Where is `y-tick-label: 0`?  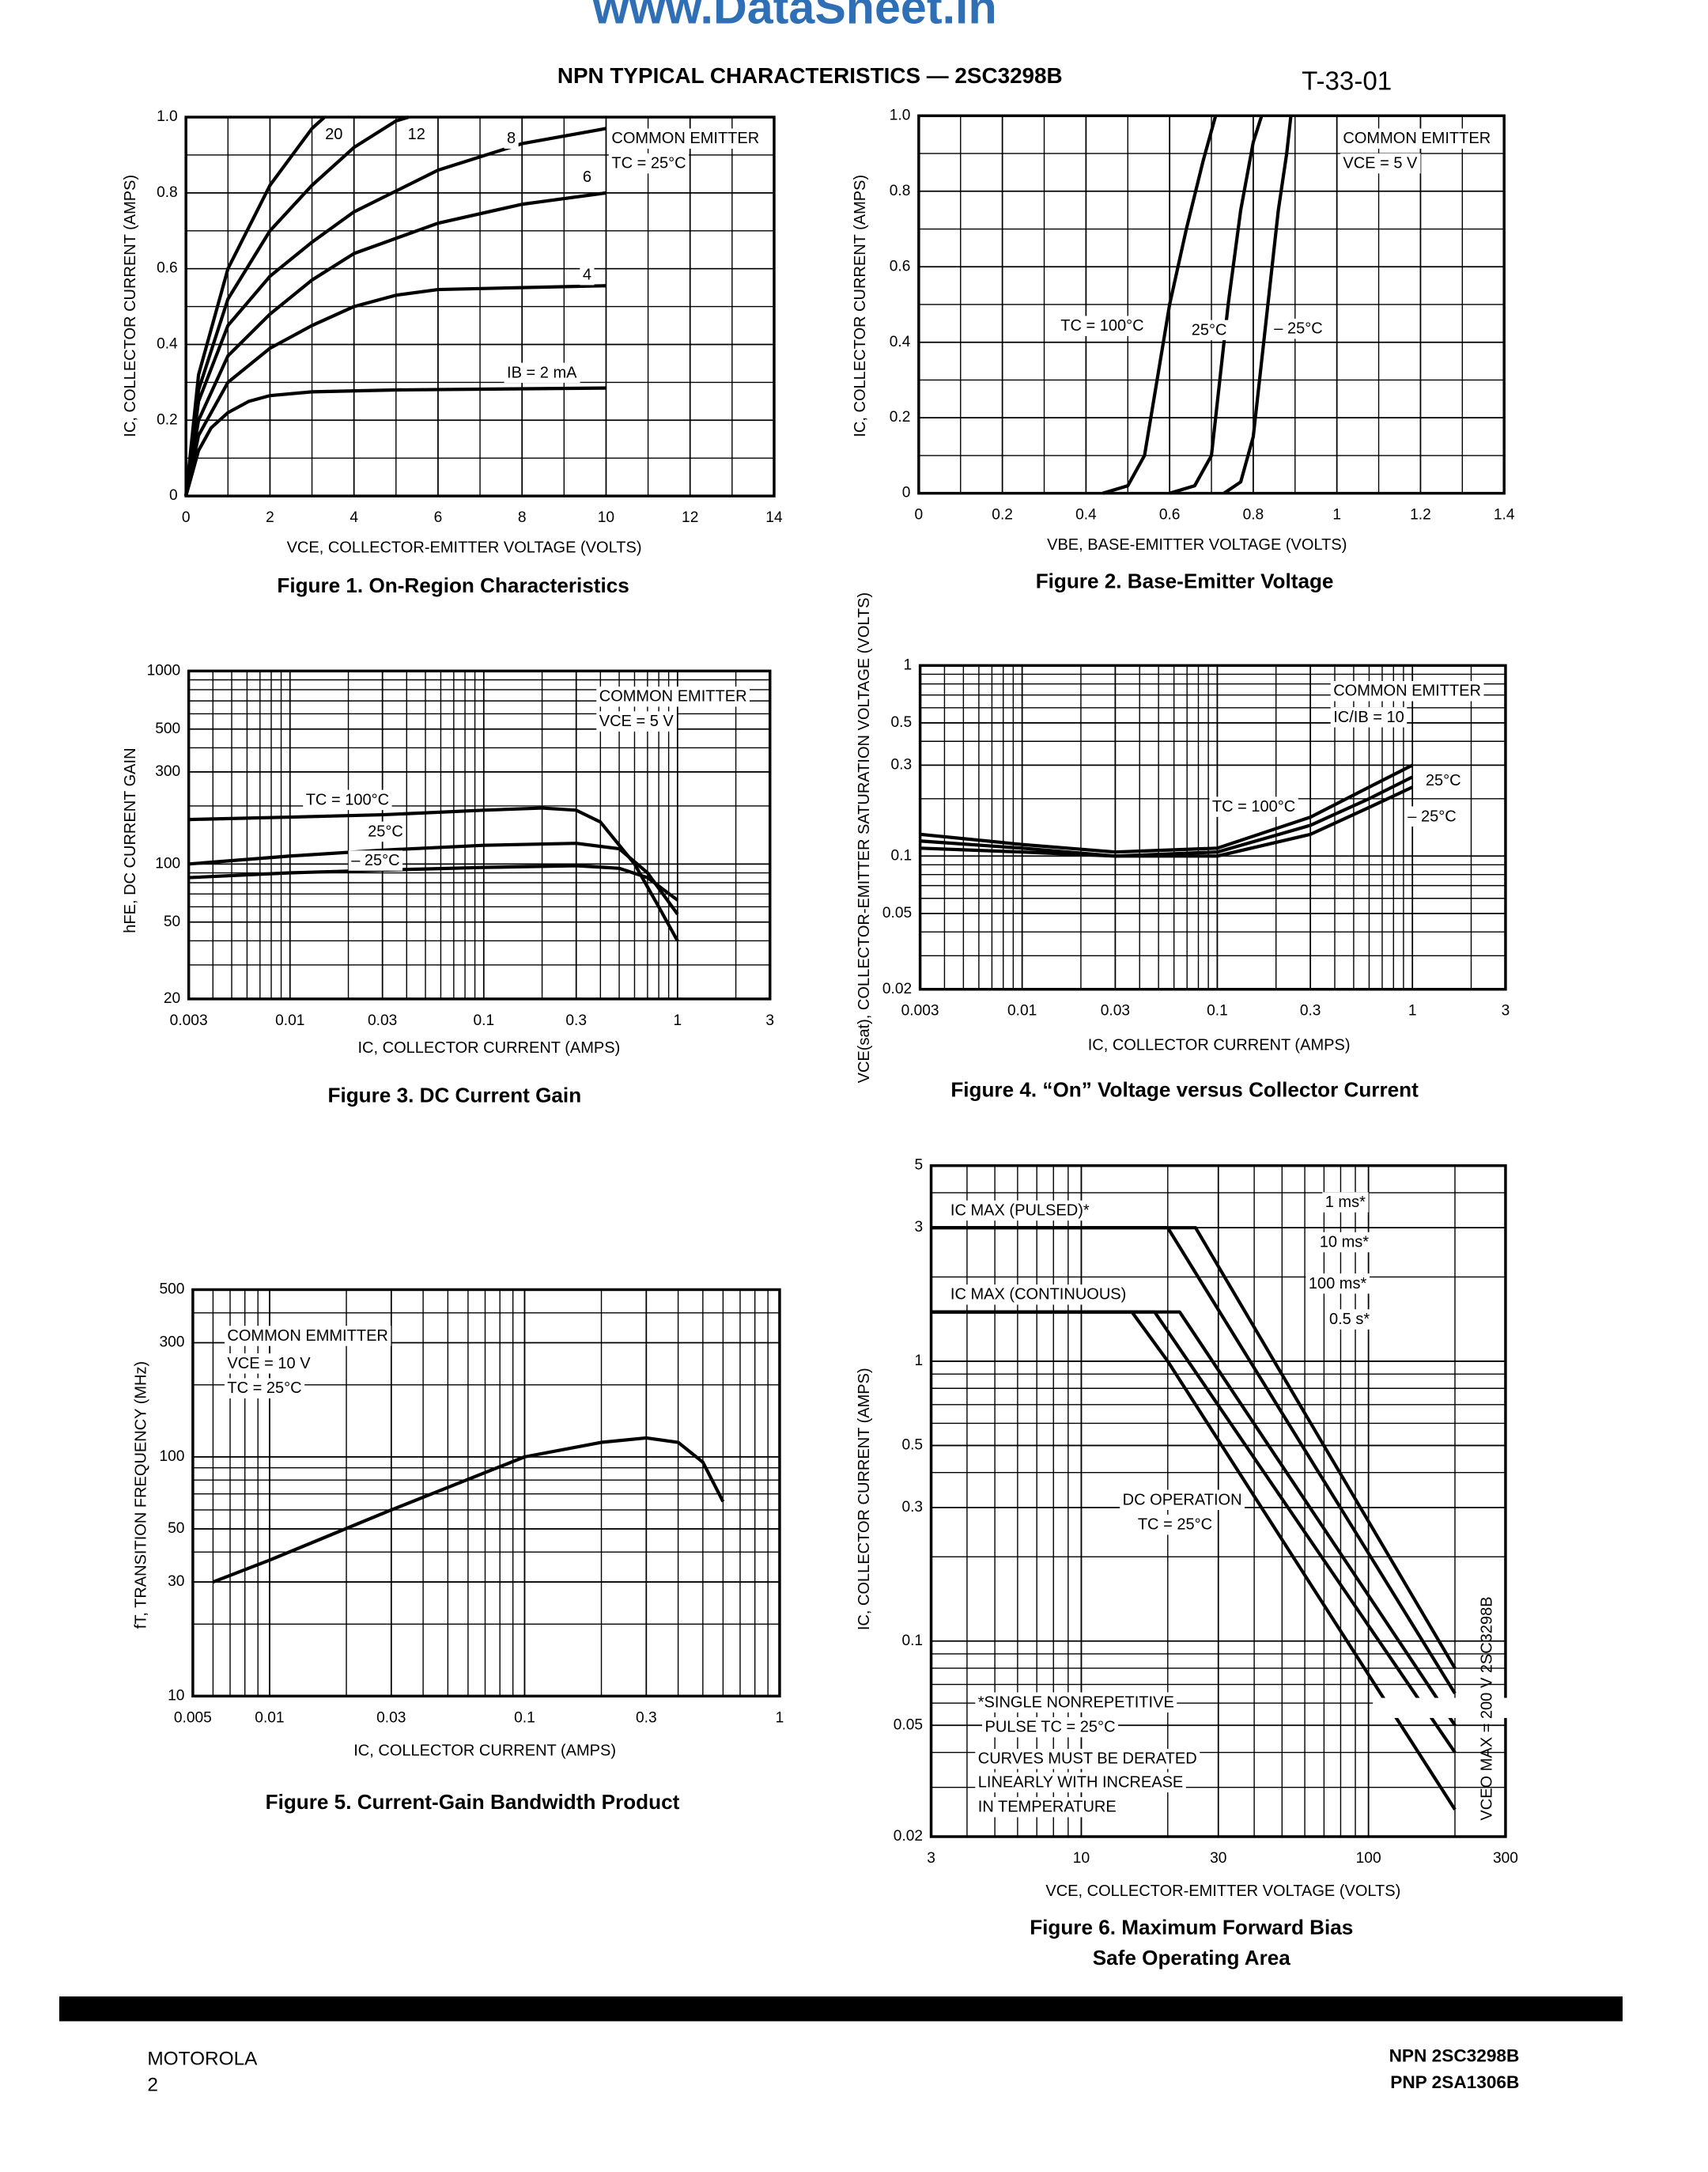 y-tick-label: 0 is located at coordinates (907, 493).